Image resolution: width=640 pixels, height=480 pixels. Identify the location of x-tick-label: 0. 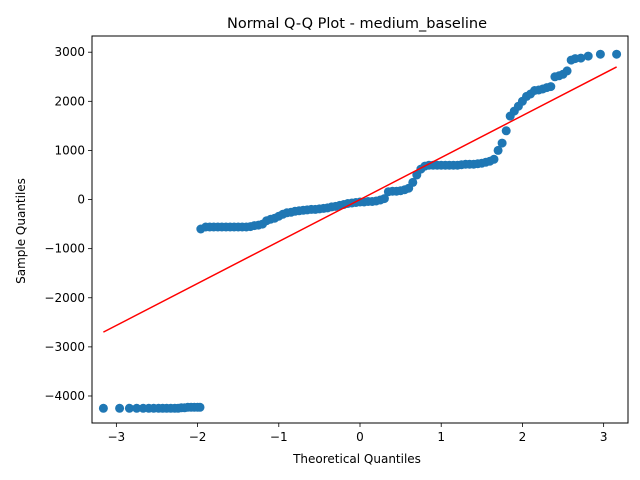
(360, 437).